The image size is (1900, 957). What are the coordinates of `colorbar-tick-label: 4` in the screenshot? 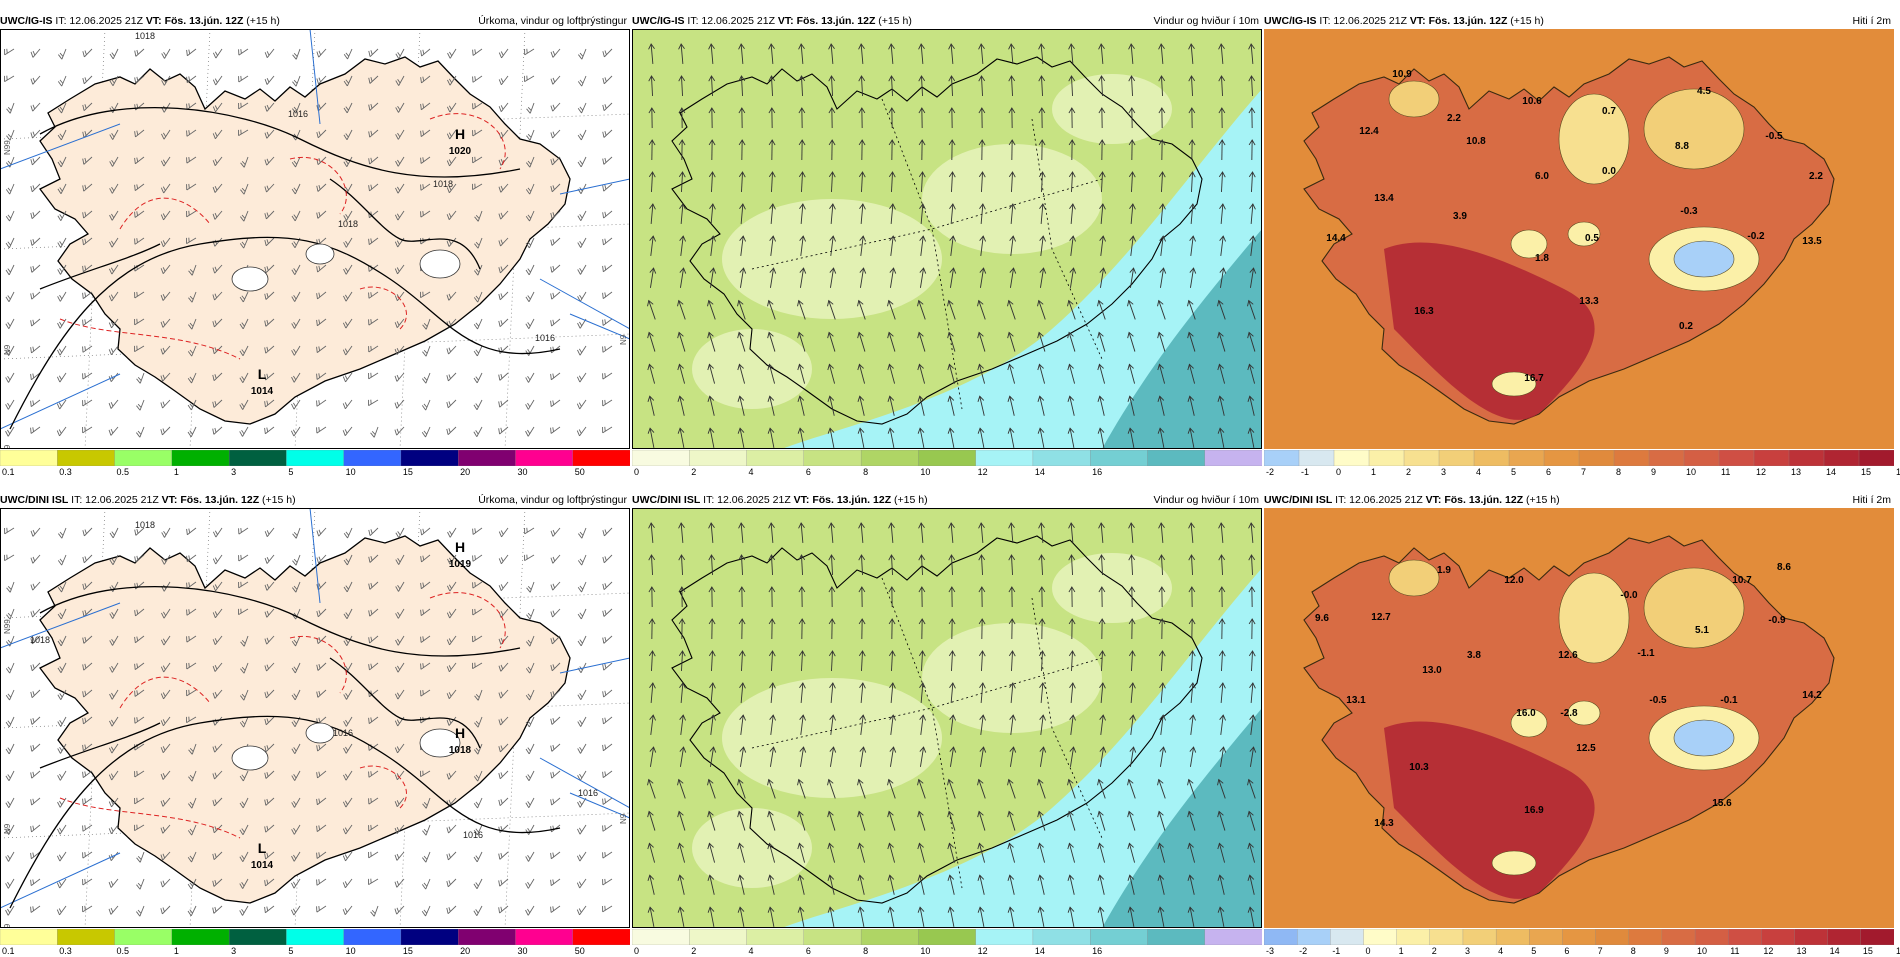 It's located at (751, 951).